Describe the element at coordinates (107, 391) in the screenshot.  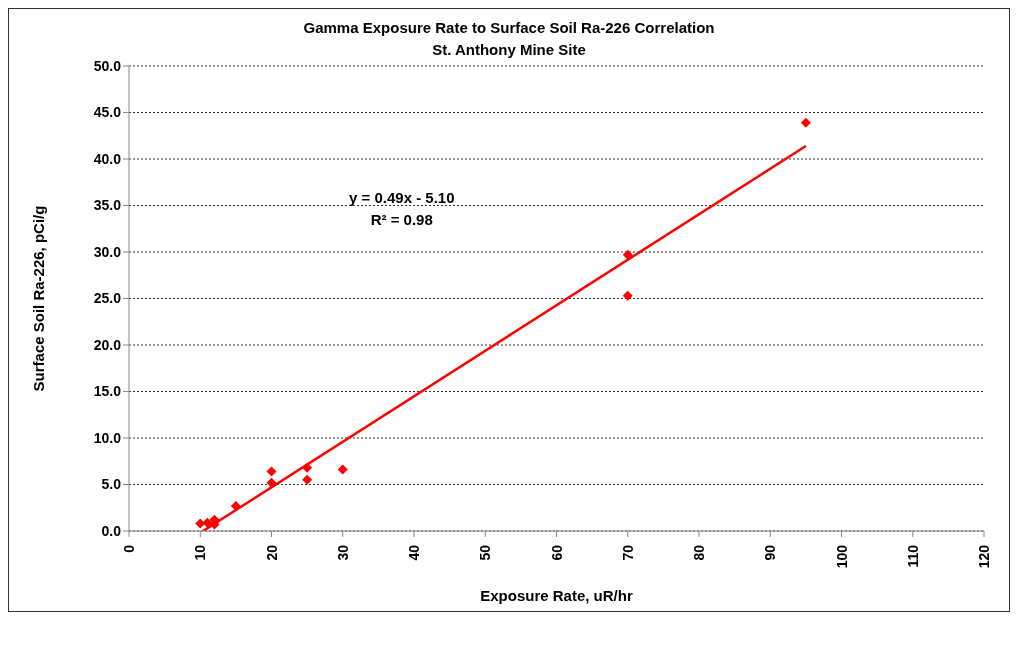
I see `y-tick-label: 15.0` at that location.